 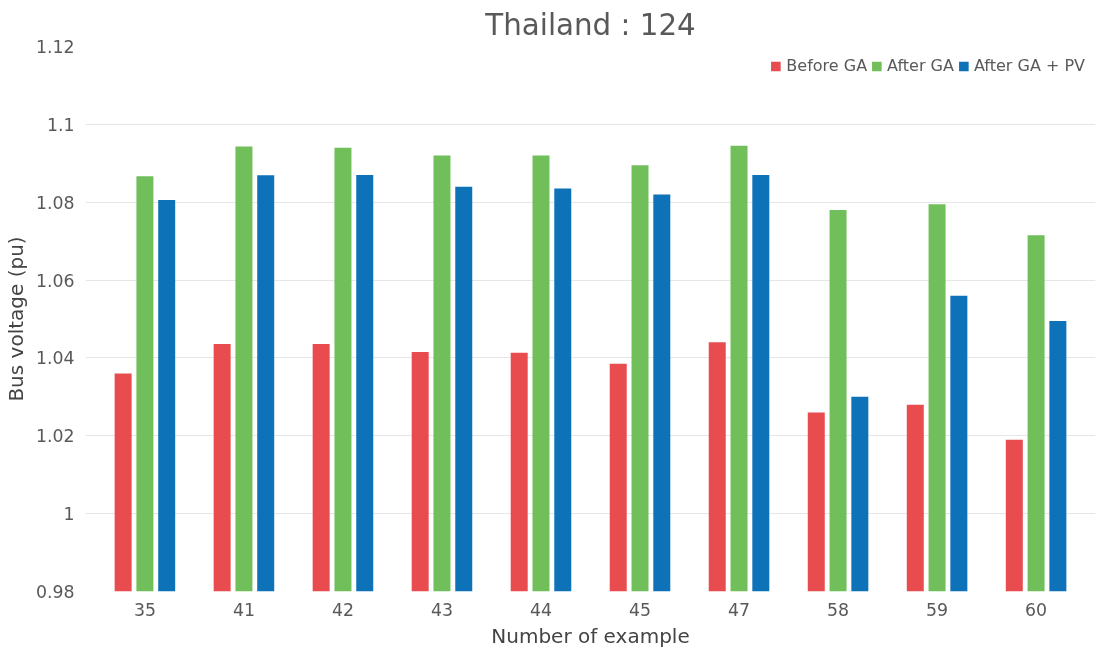 What do you see at coordinates (838, 609) in the screenshot?
I see `x-tick-label: 58` at bounding box center [838, 609].